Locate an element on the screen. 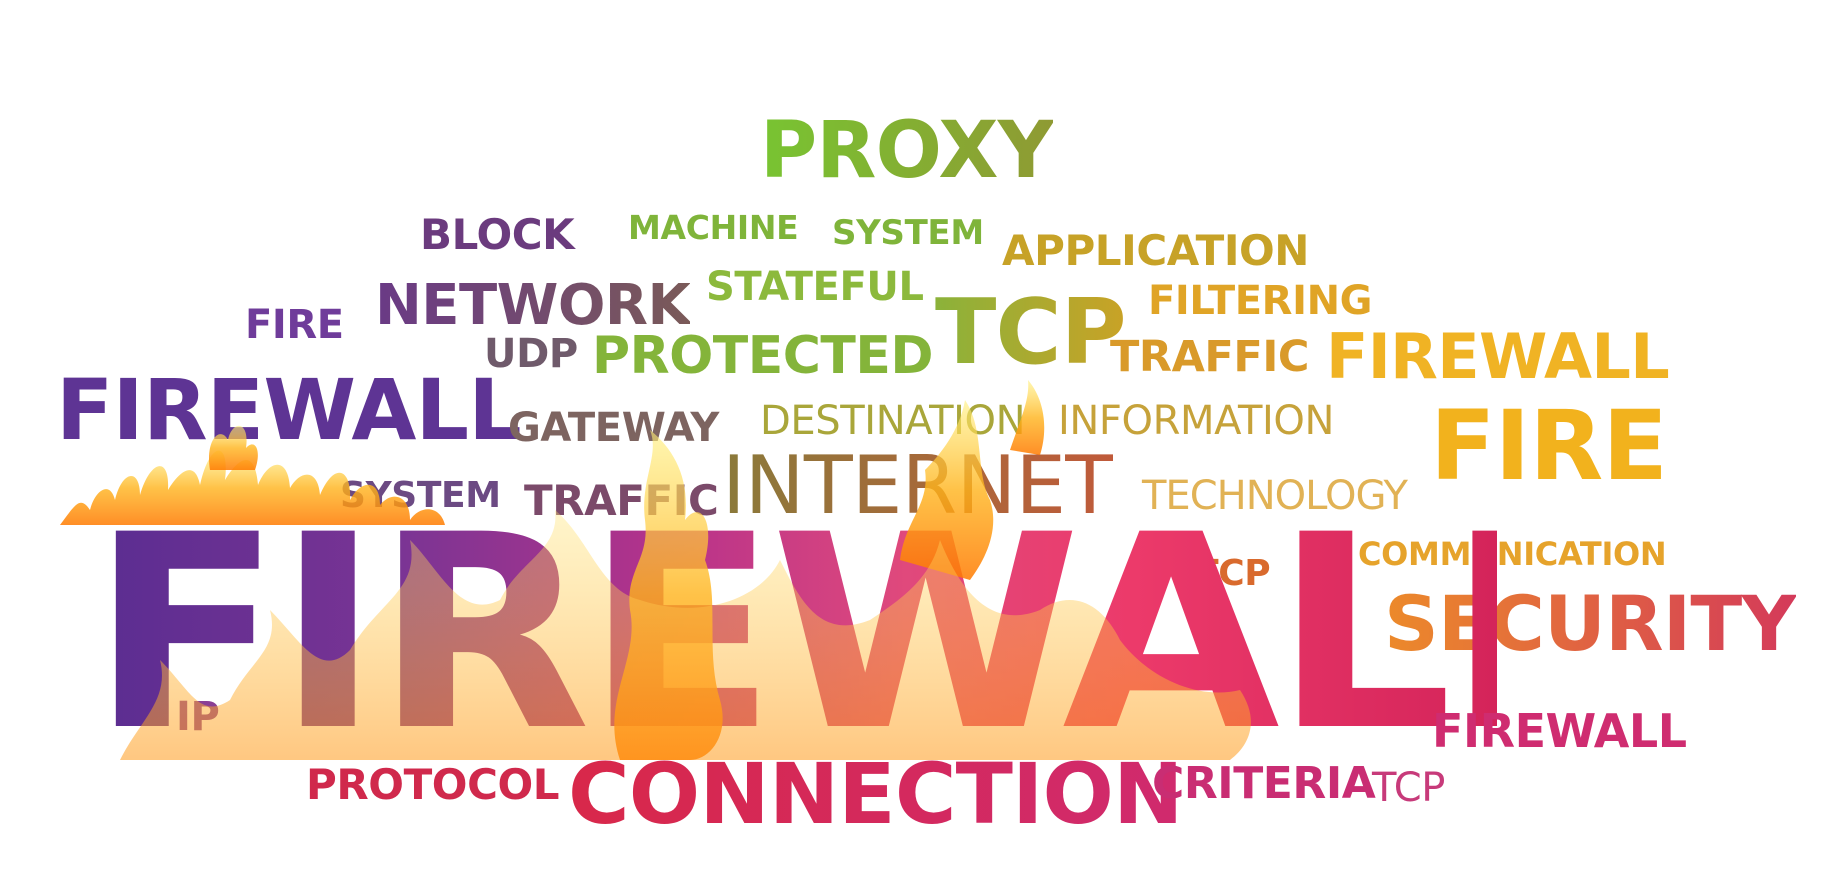 Image resolution: width=1845 pixels, height=887 pixels. word-udp: UDP is located at coordinates (531, 354).